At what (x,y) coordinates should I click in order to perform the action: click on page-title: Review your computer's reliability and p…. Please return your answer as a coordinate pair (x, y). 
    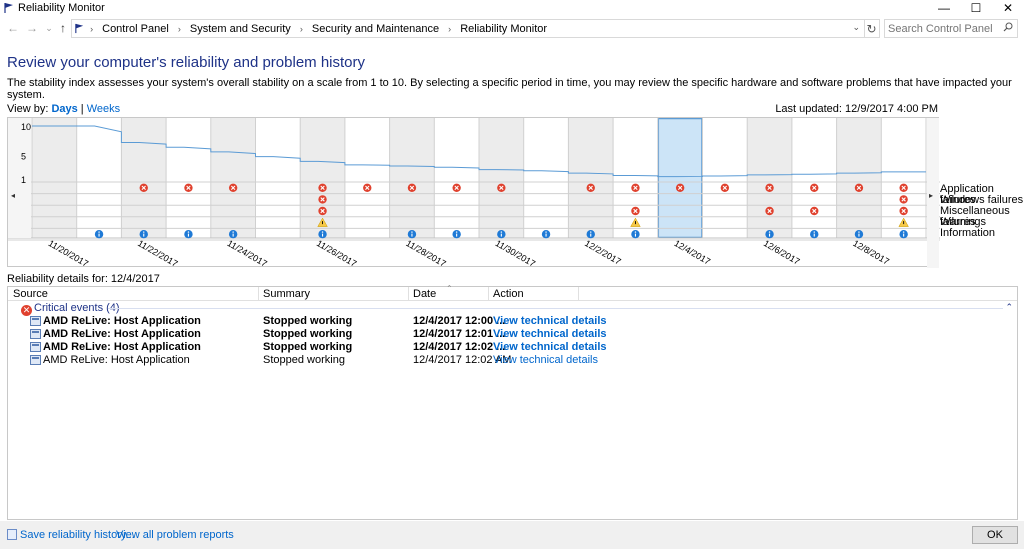
    Looking at the image, I should click on (186, 62).